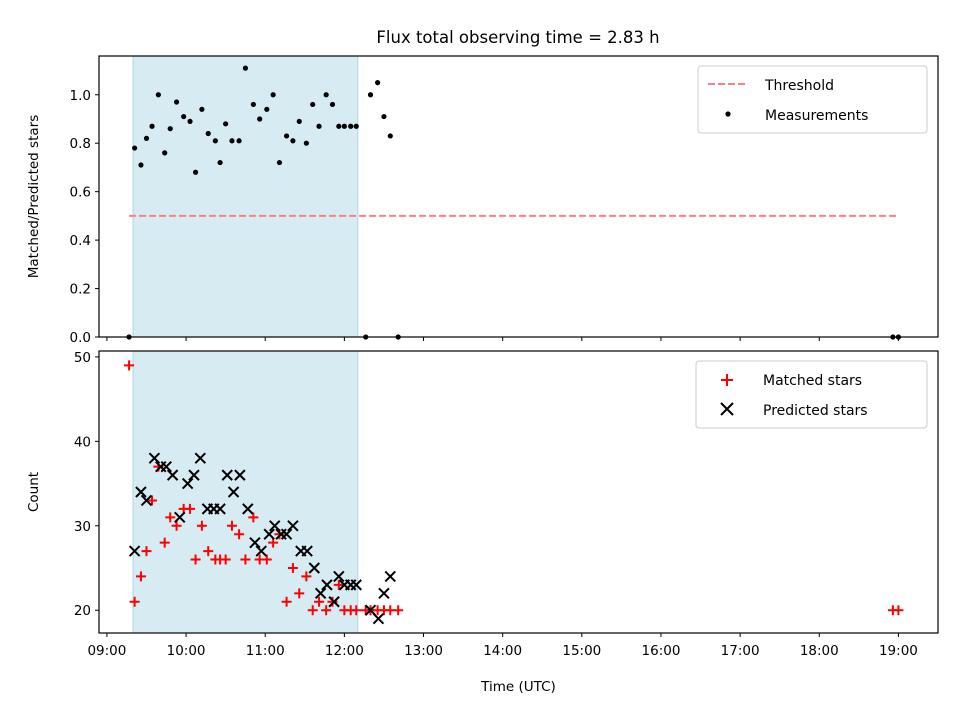 The width and height of the screenshot is (960, 725). I want to click on y-axis-label: Count, so click(34, 492).